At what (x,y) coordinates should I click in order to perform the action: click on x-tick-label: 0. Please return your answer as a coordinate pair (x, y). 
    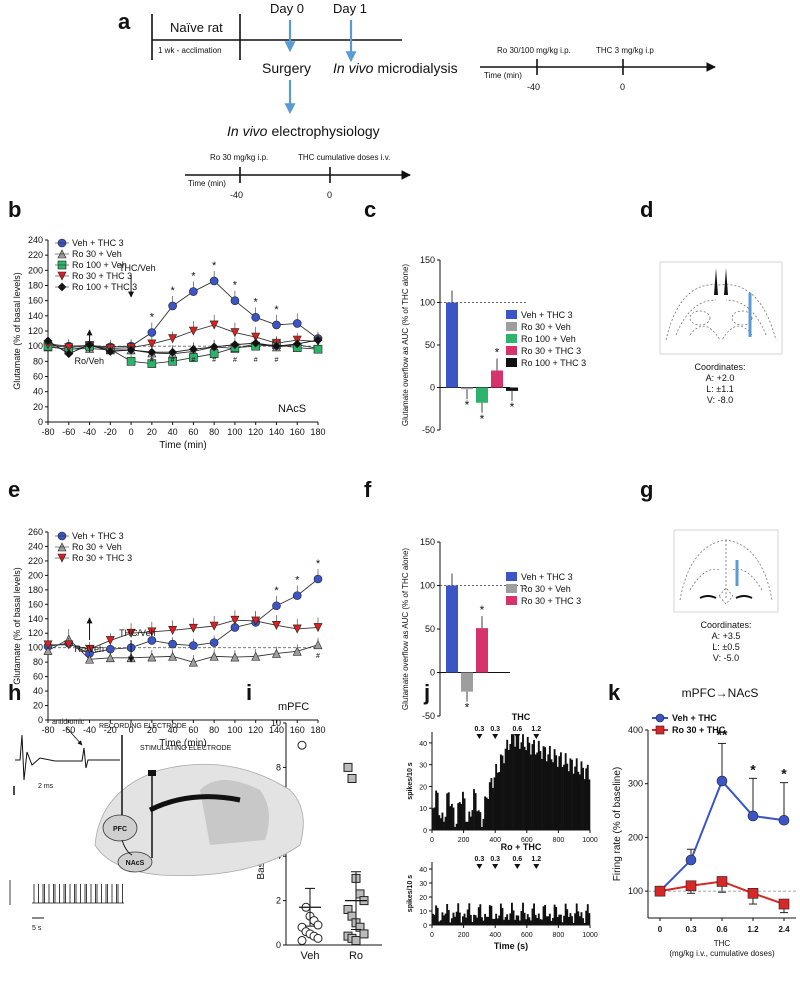
    Looking at the image, I should click on (131, 432).